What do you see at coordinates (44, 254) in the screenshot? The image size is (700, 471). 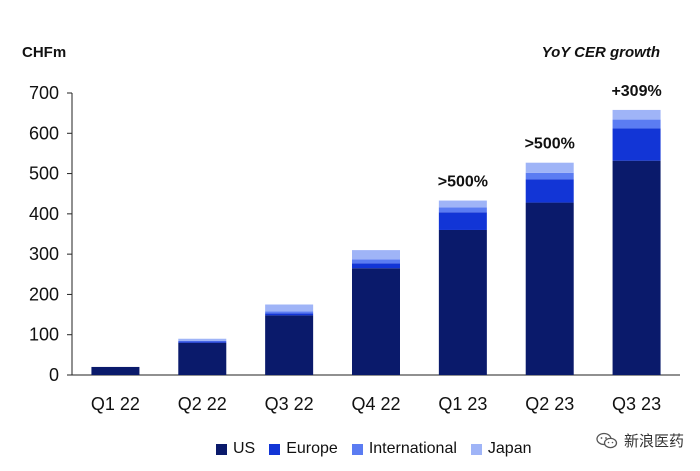 I see `y-tick-label: 300` at bounding box center [44, 254].